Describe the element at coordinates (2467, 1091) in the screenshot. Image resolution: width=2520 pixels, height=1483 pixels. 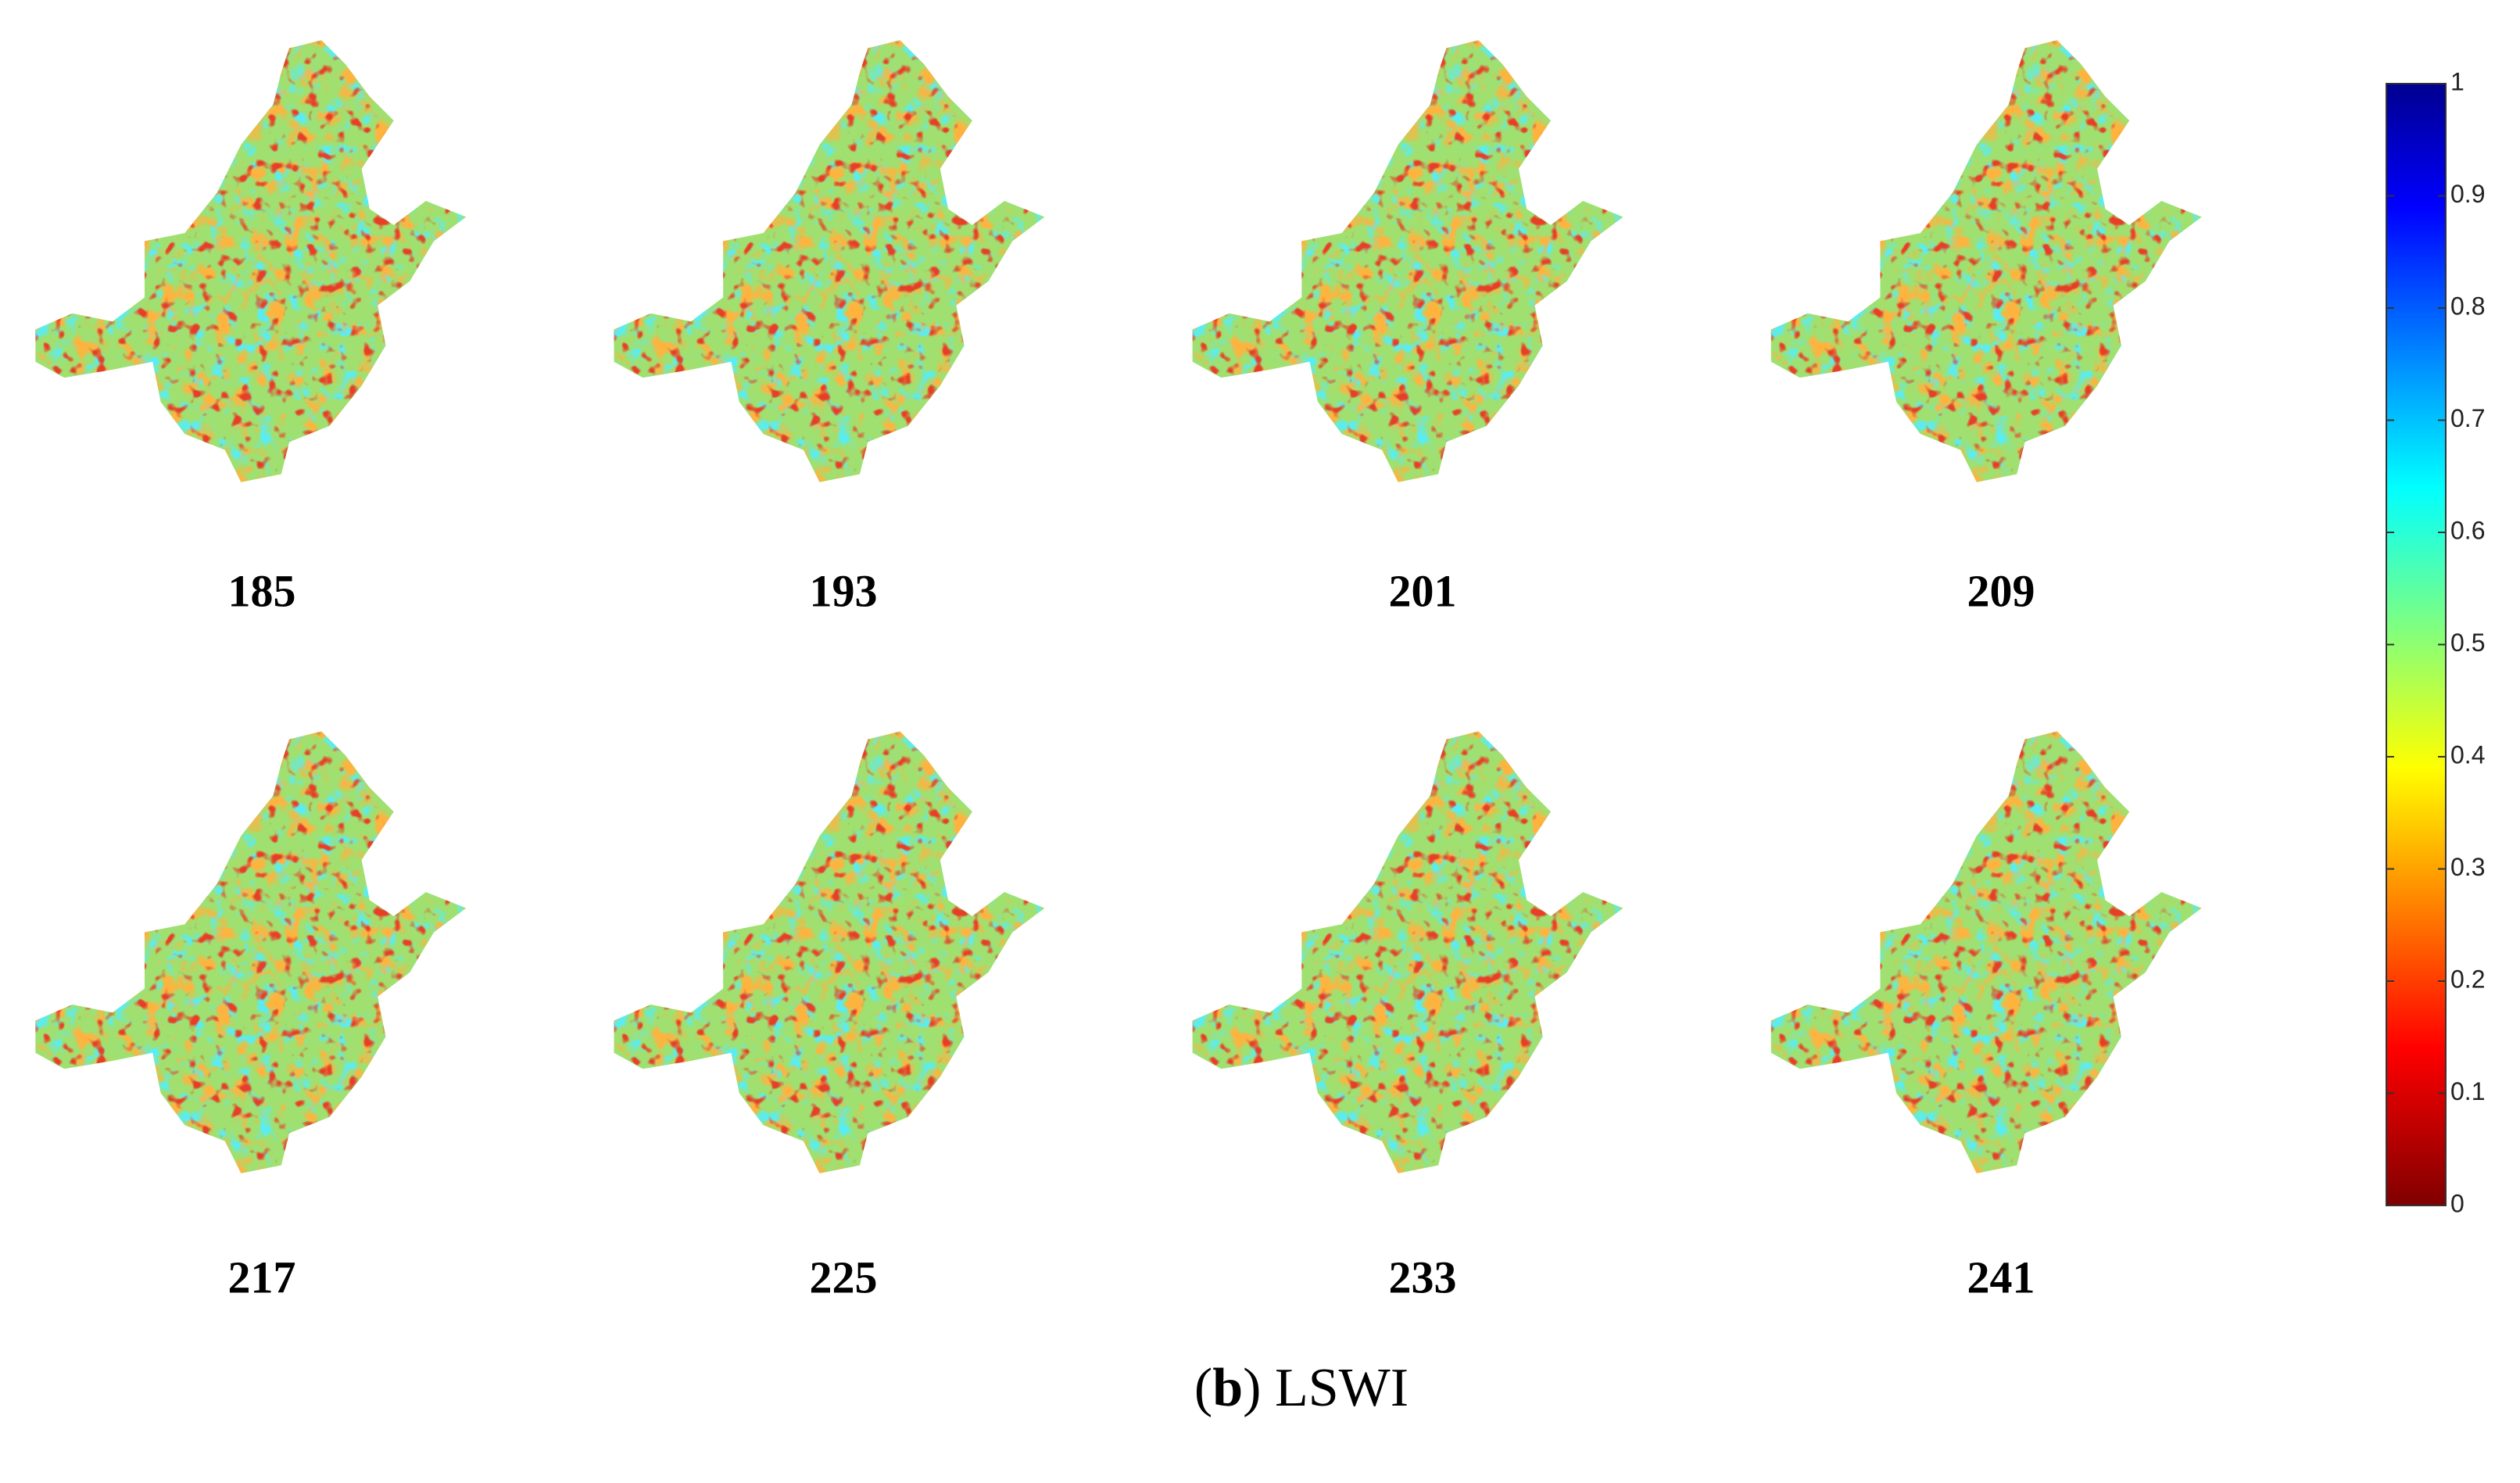
I see `tick-label: 0.1` at that location.